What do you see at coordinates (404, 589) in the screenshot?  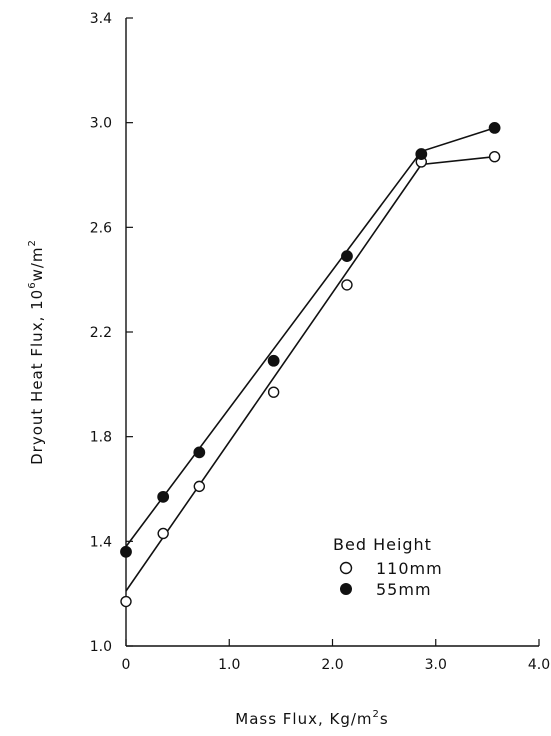 I see `legend-label-55mm: 55mm` at bounding box center [404, 589].